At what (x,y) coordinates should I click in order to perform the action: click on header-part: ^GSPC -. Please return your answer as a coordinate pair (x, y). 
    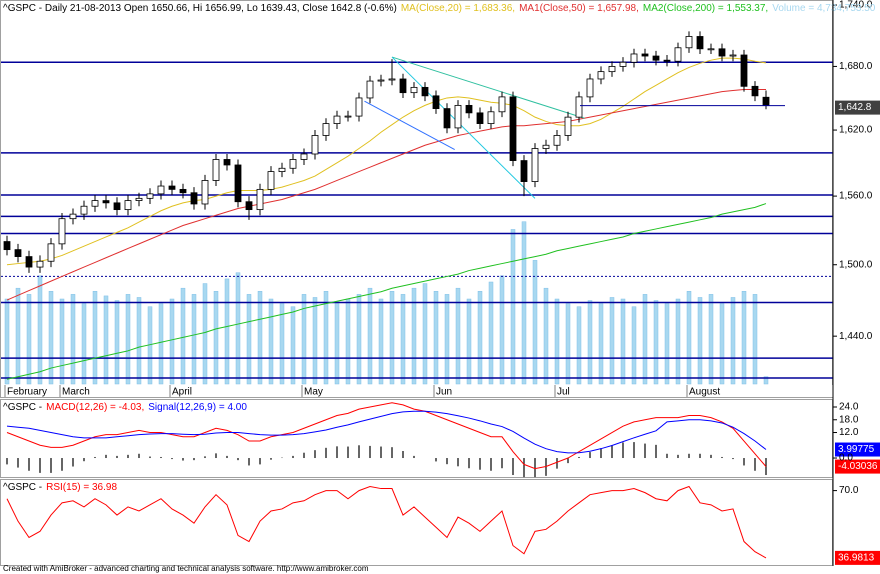
    Looking at the image, I should click on (22, 407).